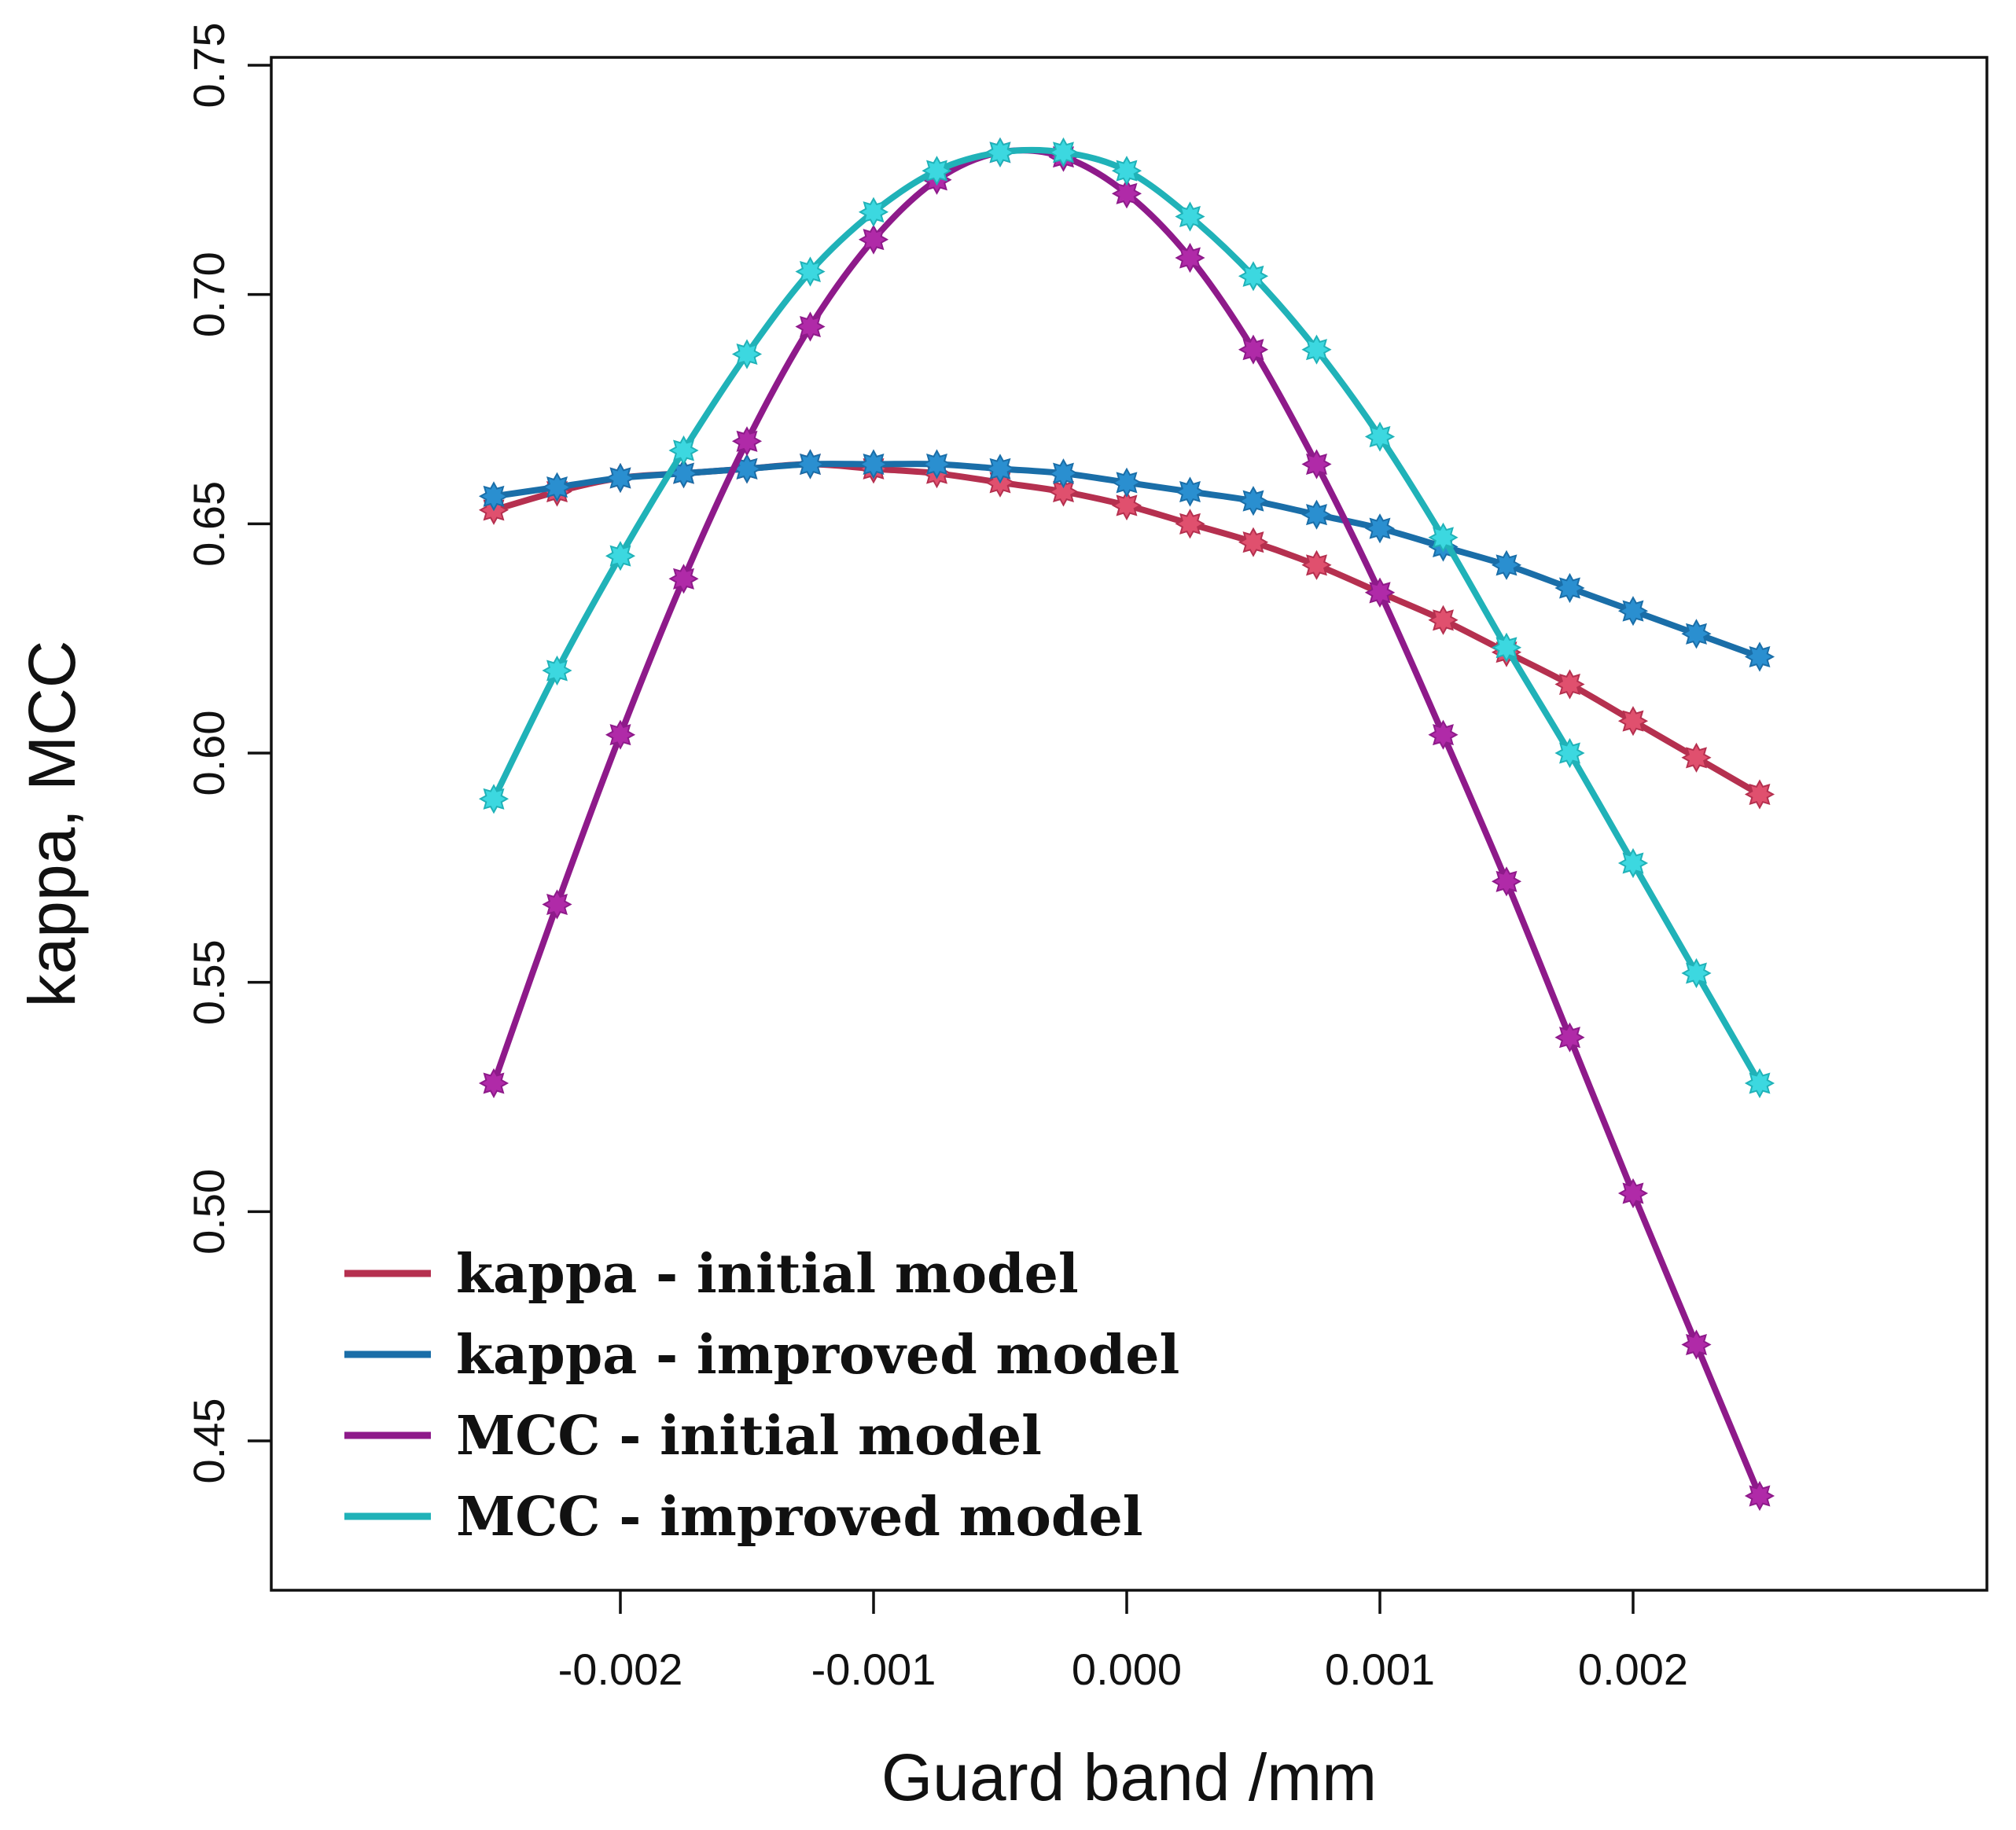  What do you see at coordinates (209, 982) in the screenshot?
I see `y-tick-label: 0.55` at bounding box center [209, 982].